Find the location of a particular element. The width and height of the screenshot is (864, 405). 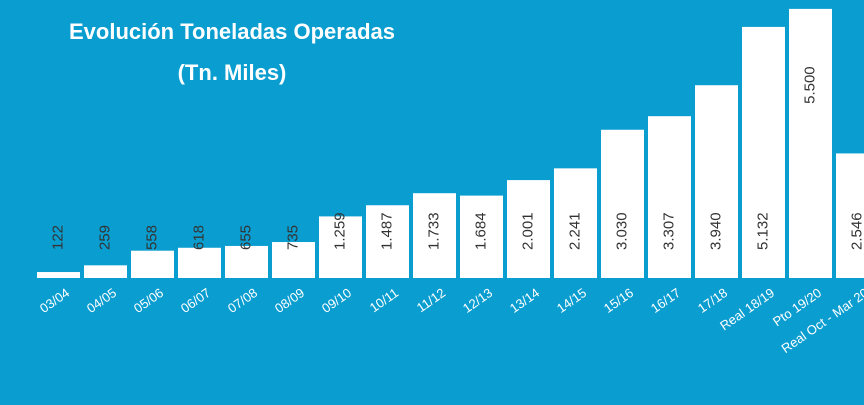

value-label: 1.259 is located at coordinates (339, 231).